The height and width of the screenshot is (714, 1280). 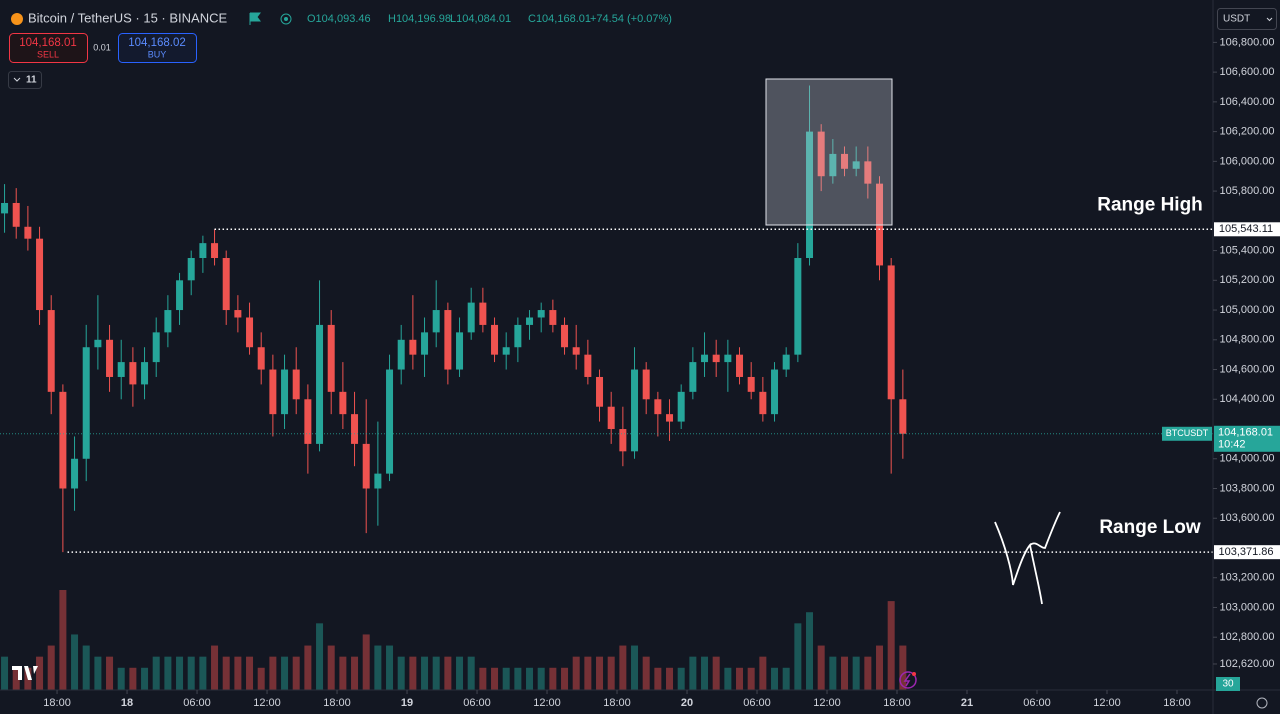 I want to click on ohlc-high: H104,196.98, so click(x=419, y=19).